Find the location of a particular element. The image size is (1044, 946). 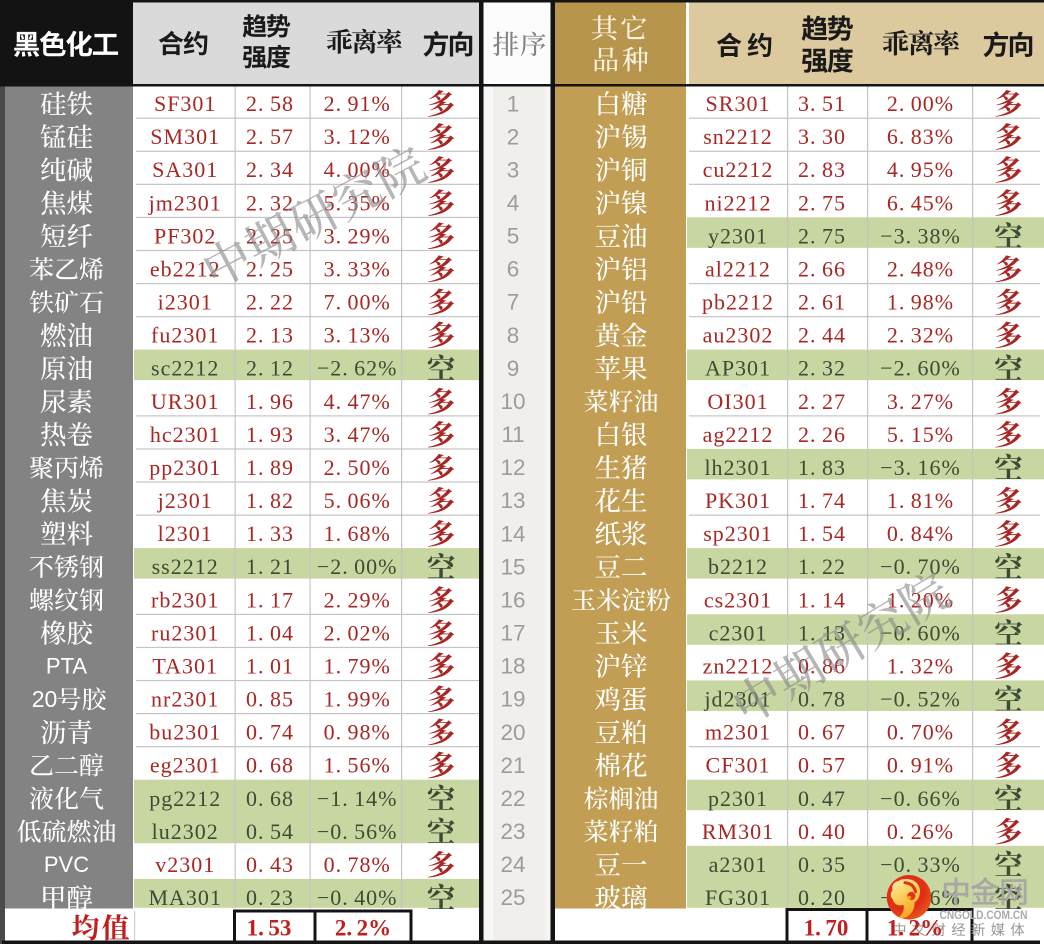

svg-text: p2301 is located at coordinates (738, 798).